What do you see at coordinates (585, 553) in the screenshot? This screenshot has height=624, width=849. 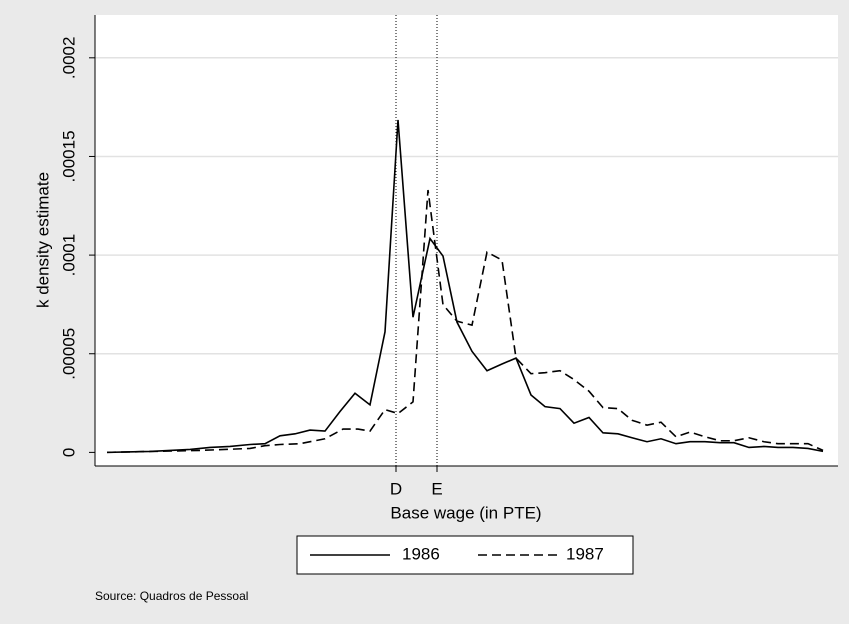 I see `legend-label: 1987` at bounding box center [585, 553].